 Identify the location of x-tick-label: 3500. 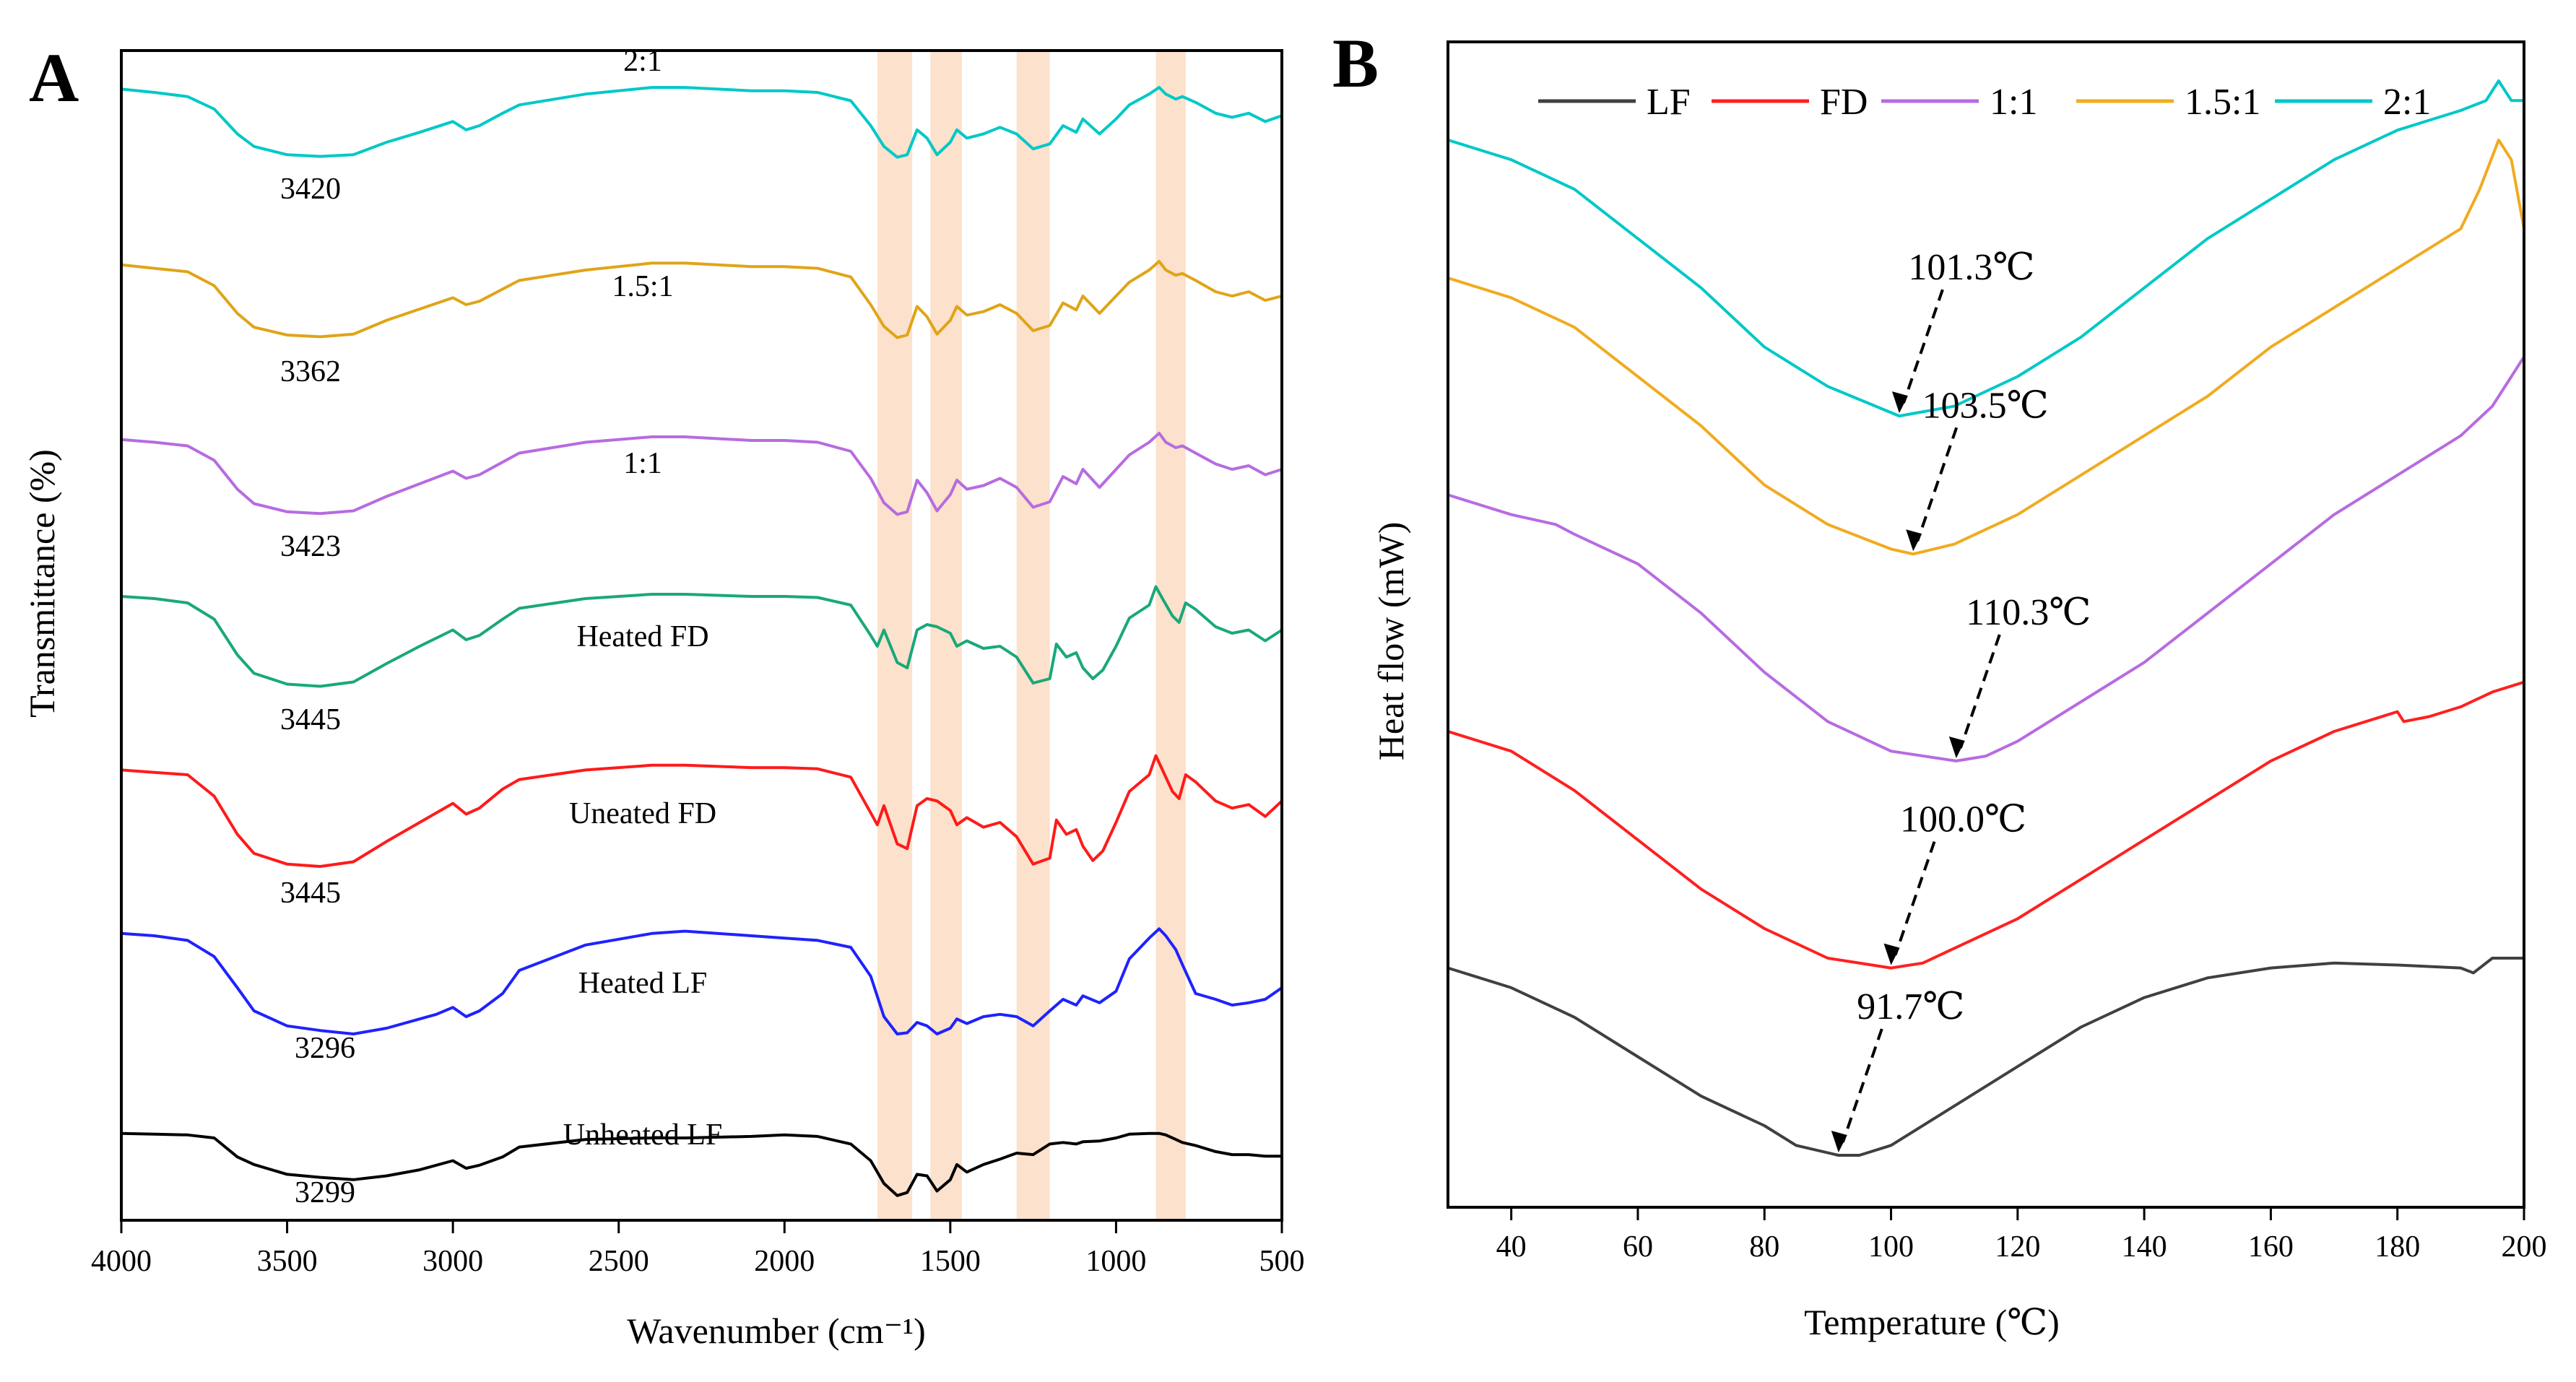
(287, 1261).